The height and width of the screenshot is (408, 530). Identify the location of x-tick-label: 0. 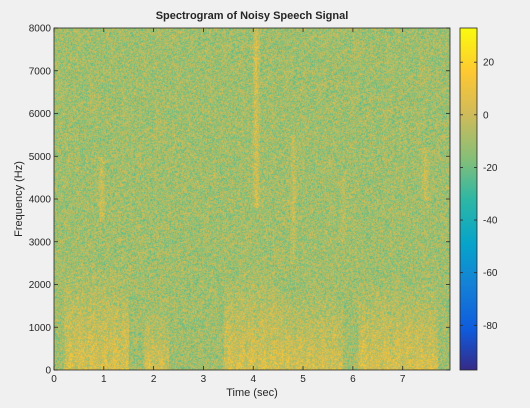
(54, 379).